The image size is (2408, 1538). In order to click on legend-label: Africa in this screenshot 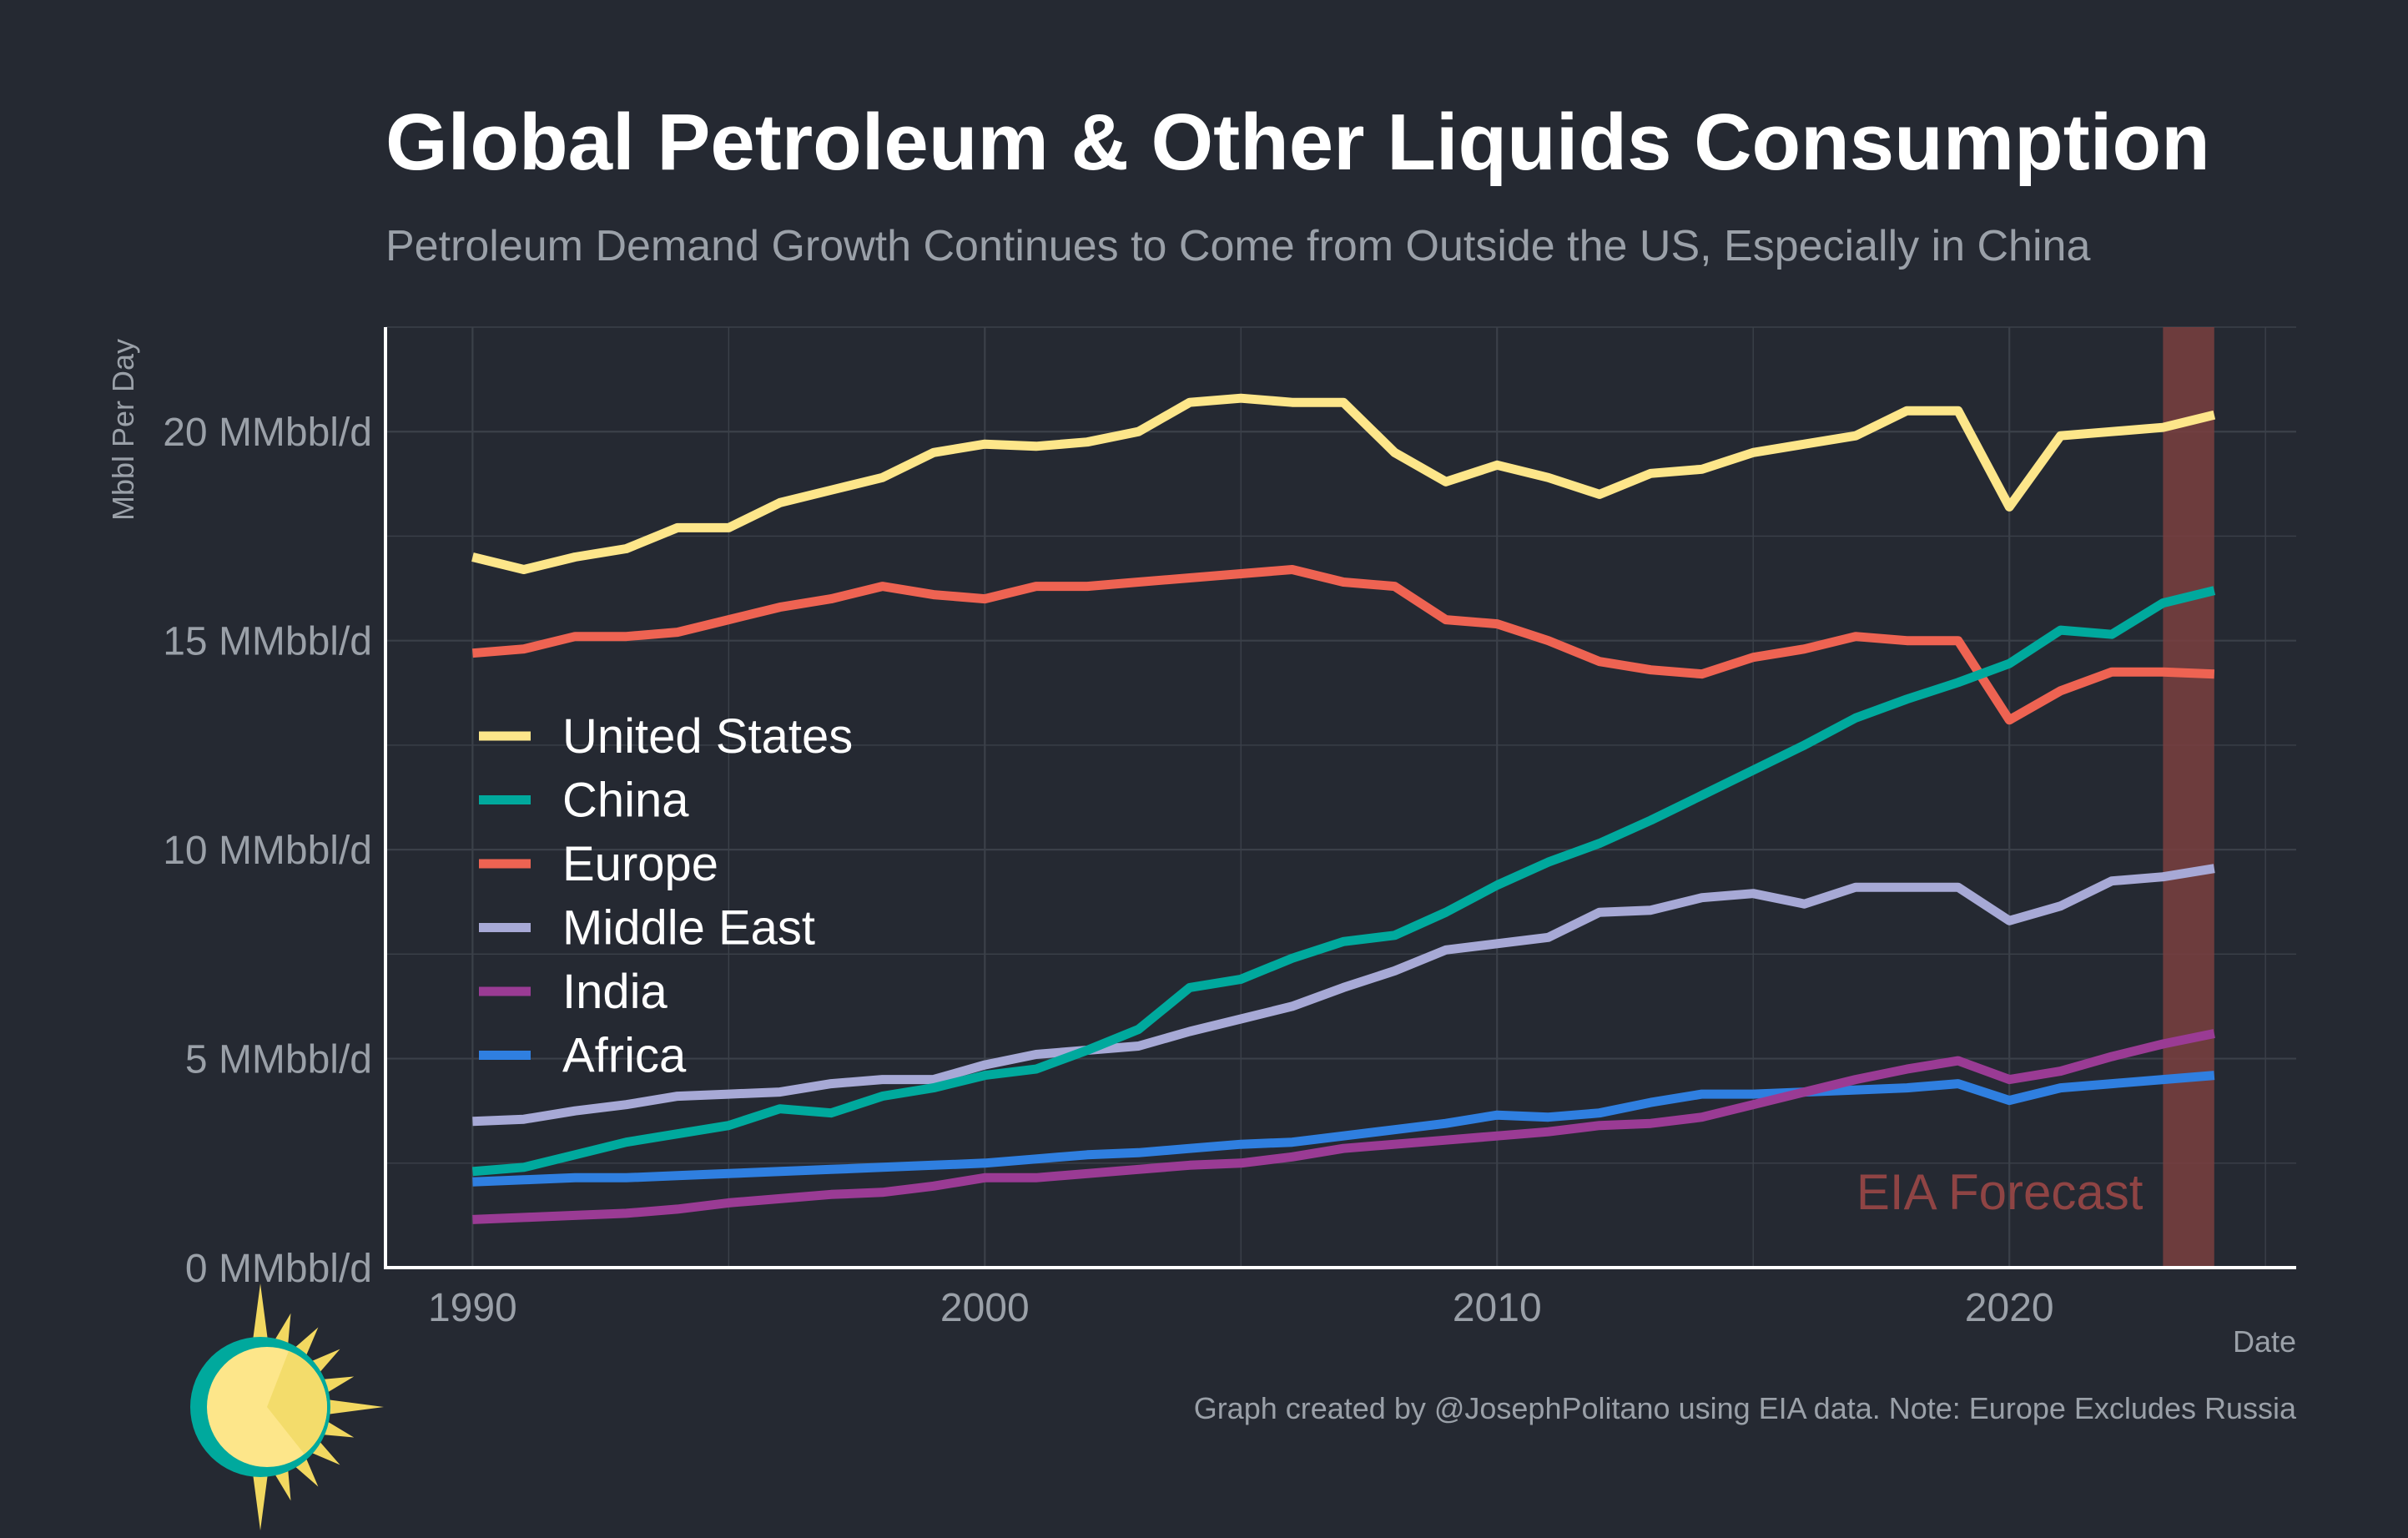, I will do `click(624, 1056)`.